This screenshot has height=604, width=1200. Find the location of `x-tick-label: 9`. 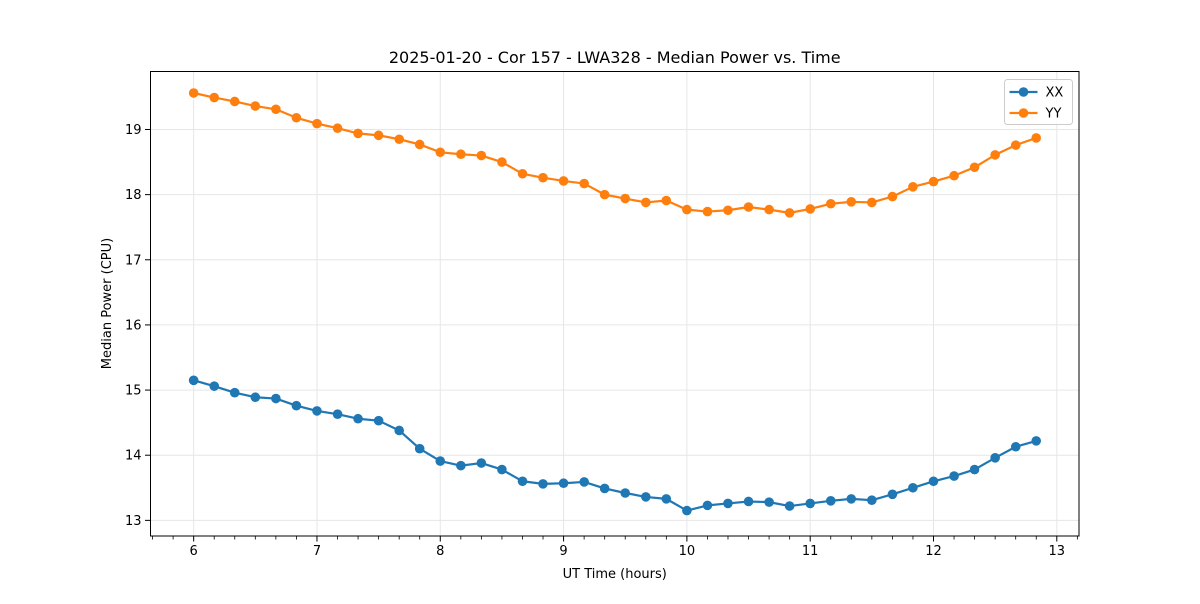

x-tick-label: 9 is located at coordinates (563, 551).